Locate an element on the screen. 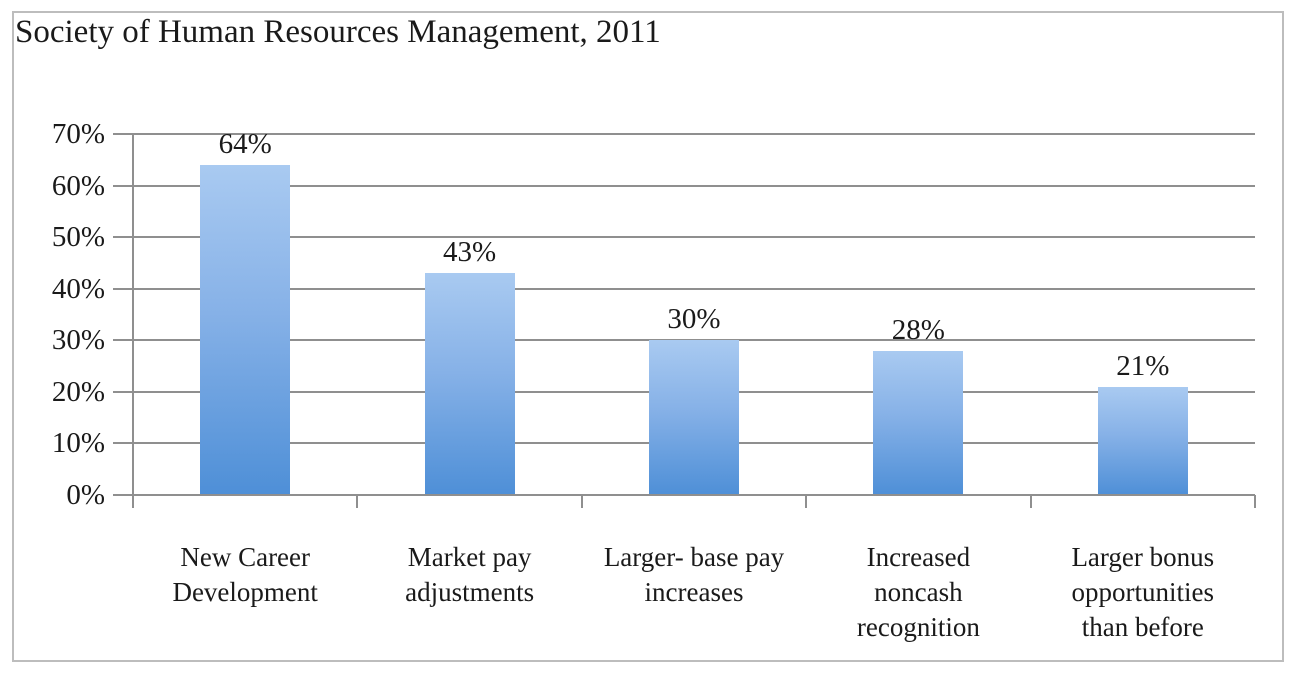 This screenshot has height=680, width=1300. y-tick-label: 40% is located at coordinates (78, 288).